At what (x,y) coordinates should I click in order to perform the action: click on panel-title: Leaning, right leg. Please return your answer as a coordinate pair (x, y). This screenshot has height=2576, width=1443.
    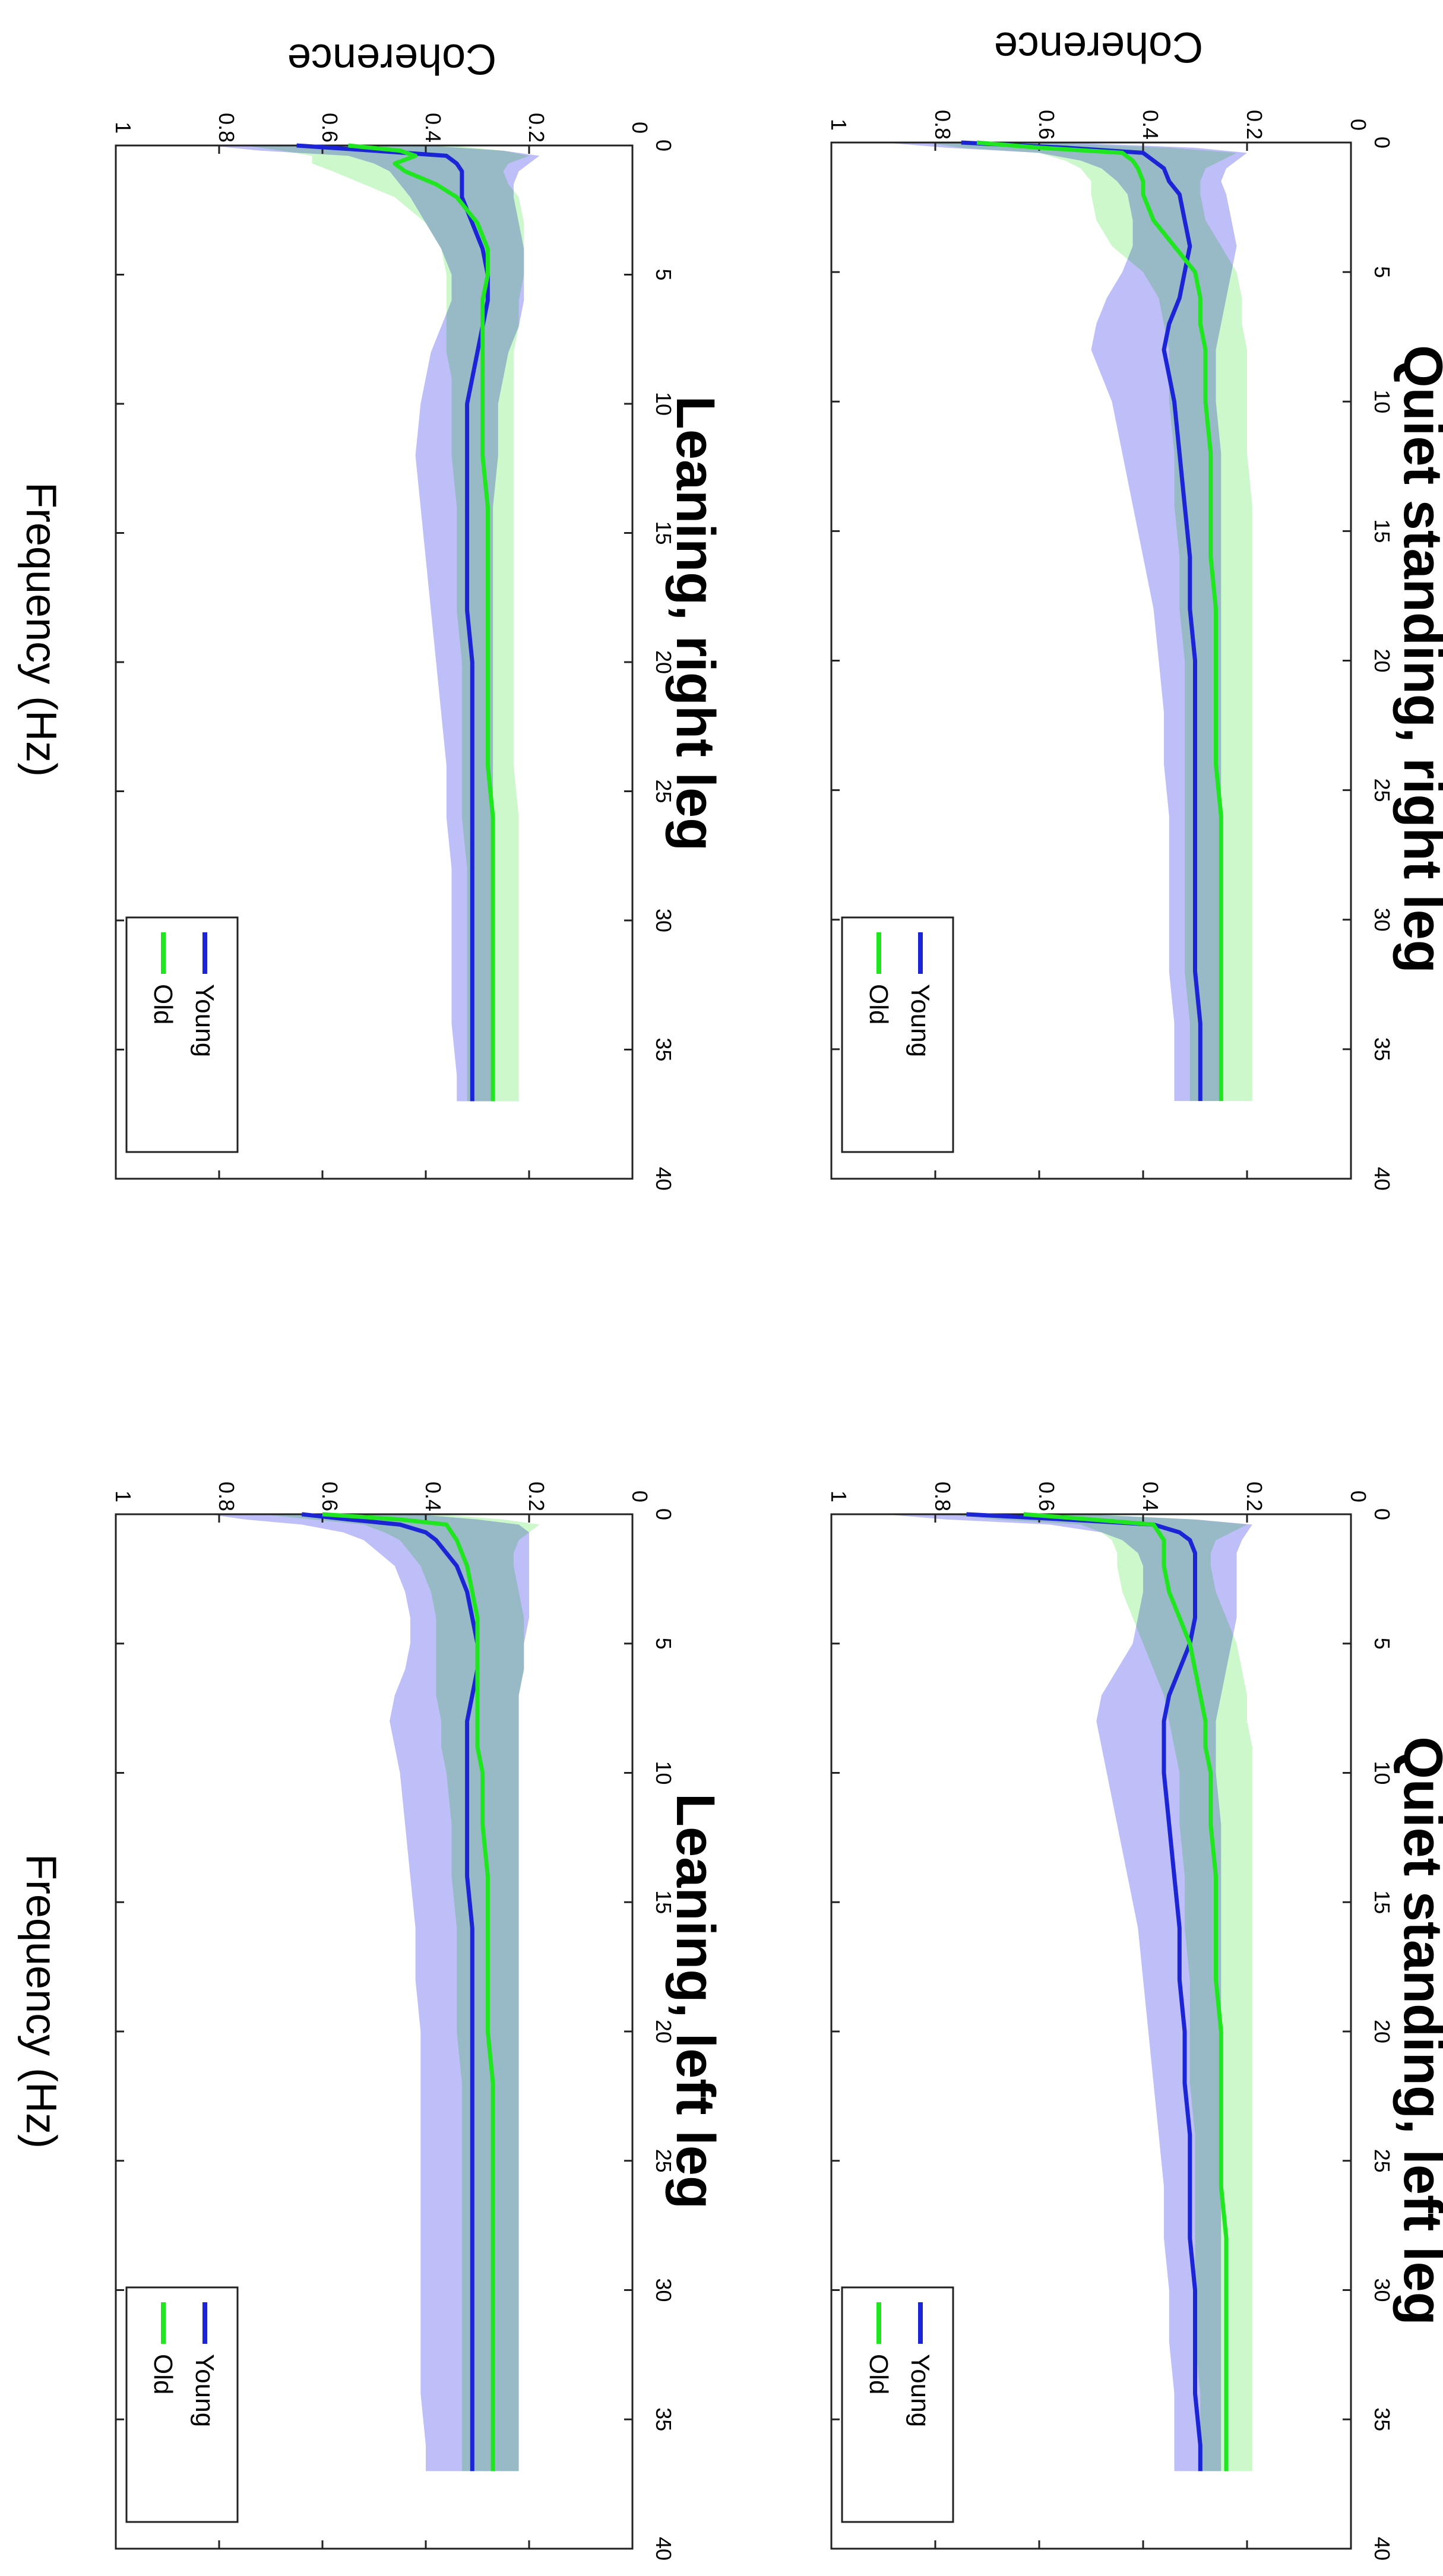
    Looking at the image, I should click on (695, 624).